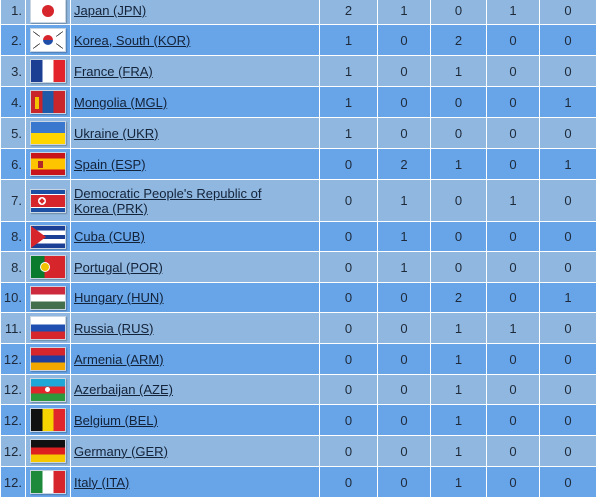  I want to click on country-link-arm: Armenia (ARM), so click(119, 359).